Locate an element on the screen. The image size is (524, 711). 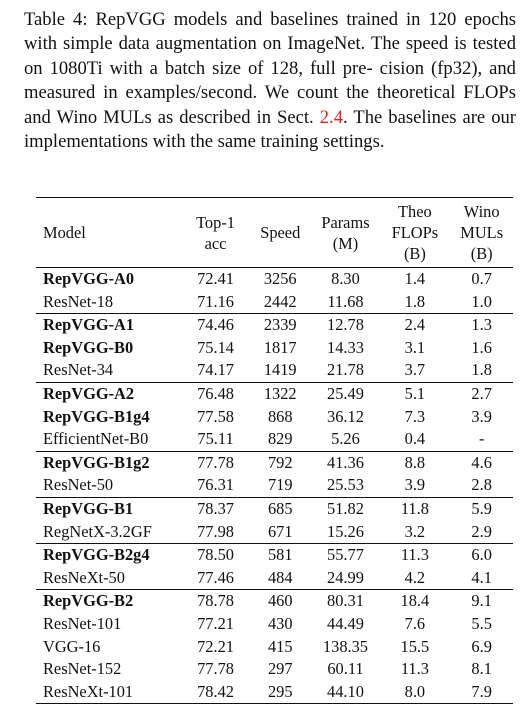
cell-flops: 15.5 is located at coordinates (415, 646).